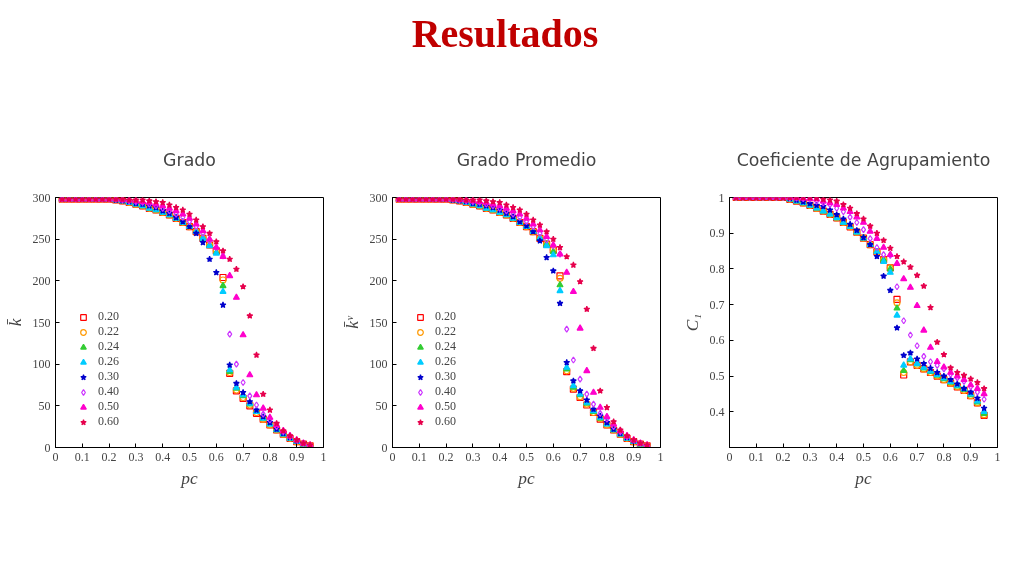  Describe the element at coordinates (692, 322) in the screenshot. I see `y-axis-title: C₁` at that location.